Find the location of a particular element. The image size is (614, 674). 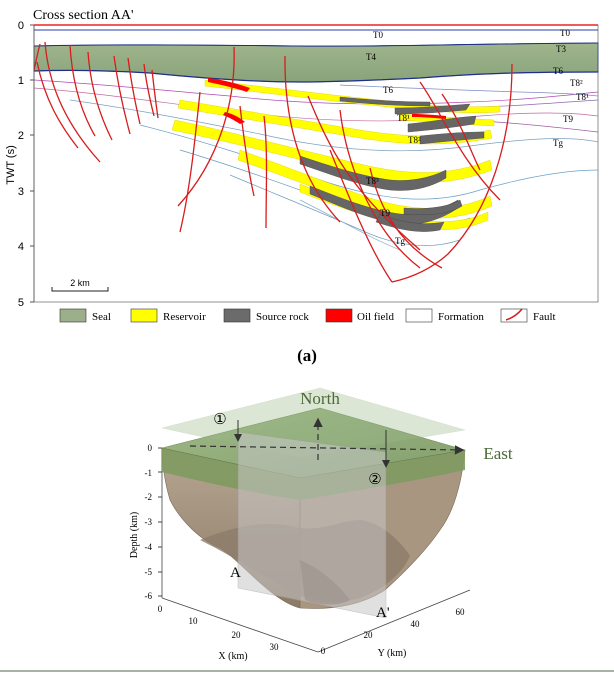

depth-axis: 0 -1 -2 -3 -4 -5 -6 Depth (km) is located at coordinates (145, 522).